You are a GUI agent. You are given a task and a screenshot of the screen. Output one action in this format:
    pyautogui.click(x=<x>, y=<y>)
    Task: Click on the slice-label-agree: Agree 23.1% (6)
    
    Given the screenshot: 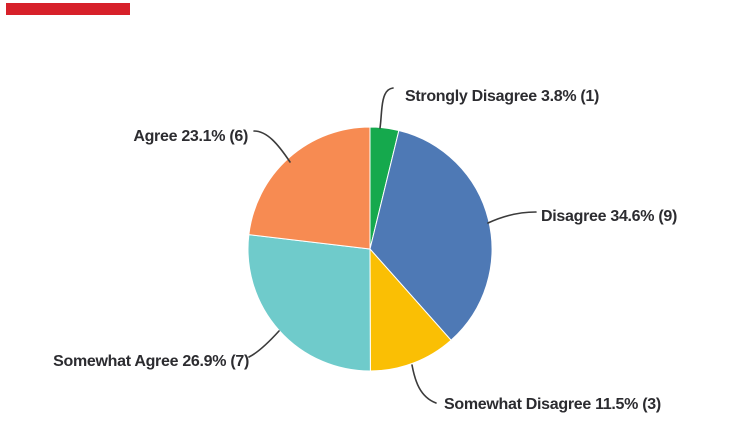 What is the action you would take?
    pyautogui.click(x=190, y=136)
    